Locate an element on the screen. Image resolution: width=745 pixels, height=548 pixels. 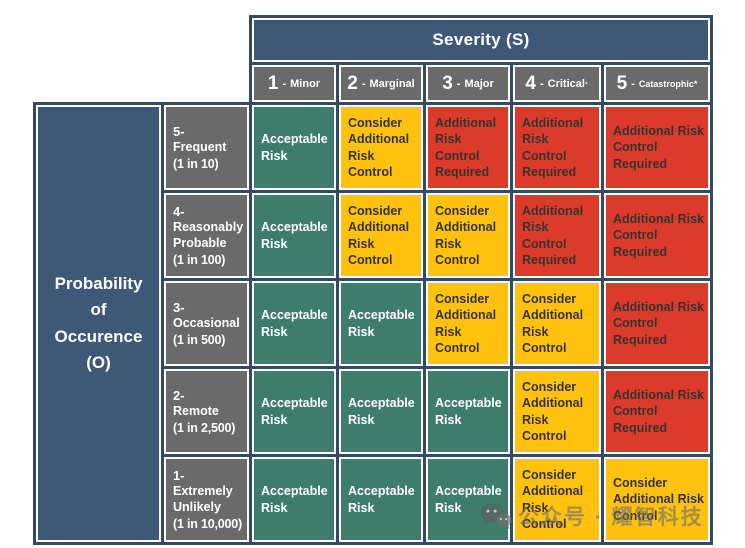
col-header-label: Marginal is located at coordinates (392, 83).